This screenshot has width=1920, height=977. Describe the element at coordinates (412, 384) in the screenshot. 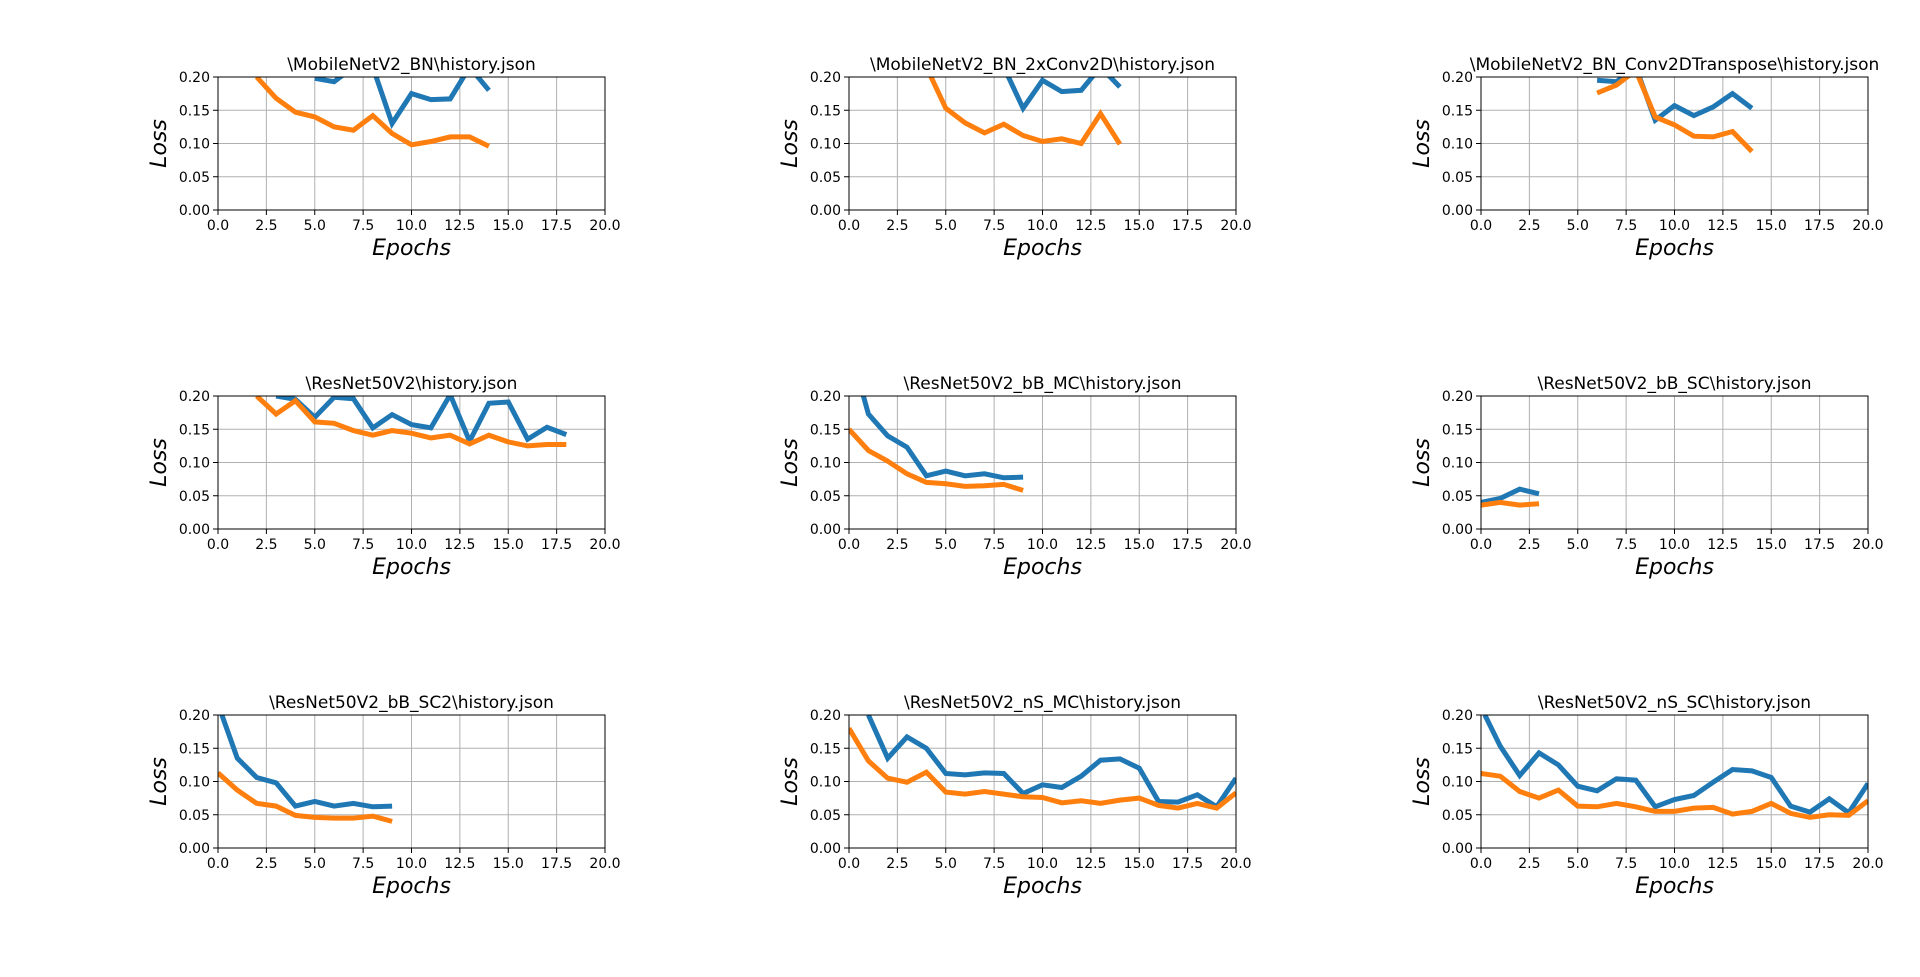

I see `chart-title: \ResNet50V2\history.json` at that location.